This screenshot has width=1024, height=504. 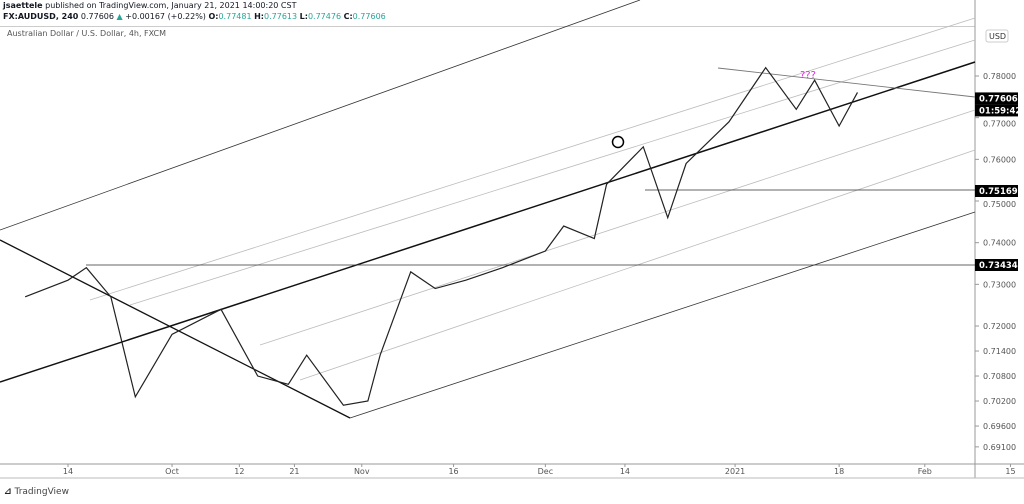 What do you see at coordinates (235, 16) in the screenshot?
I see `open-value: 0.77481` at bounding box center [235, 16].